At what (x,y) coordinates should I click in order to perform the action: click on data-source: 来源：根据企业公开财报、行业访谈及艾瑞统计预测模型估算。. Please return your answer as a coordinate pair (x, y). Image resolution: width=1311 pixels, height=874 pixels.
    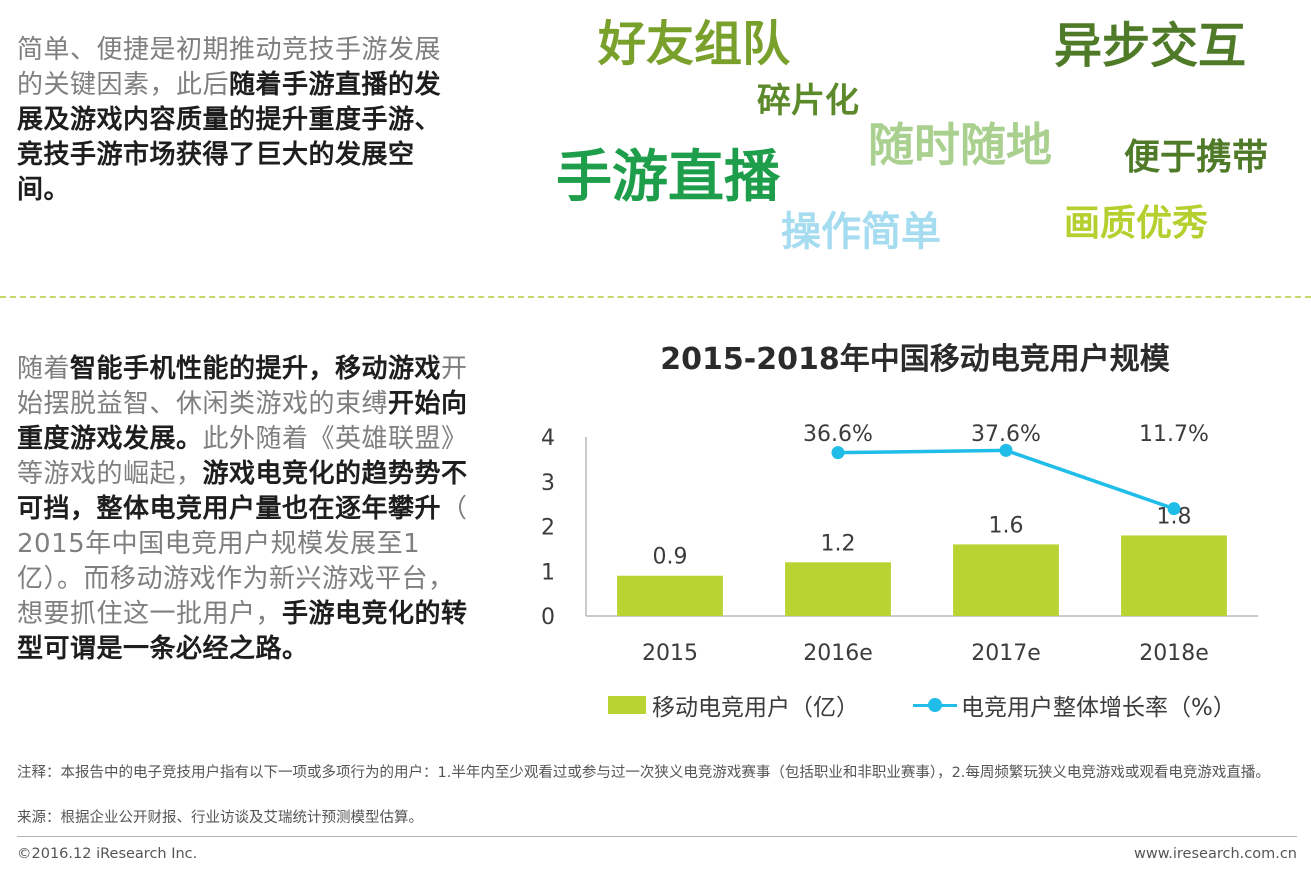
    Looking at the image, I should click on (220, 818).